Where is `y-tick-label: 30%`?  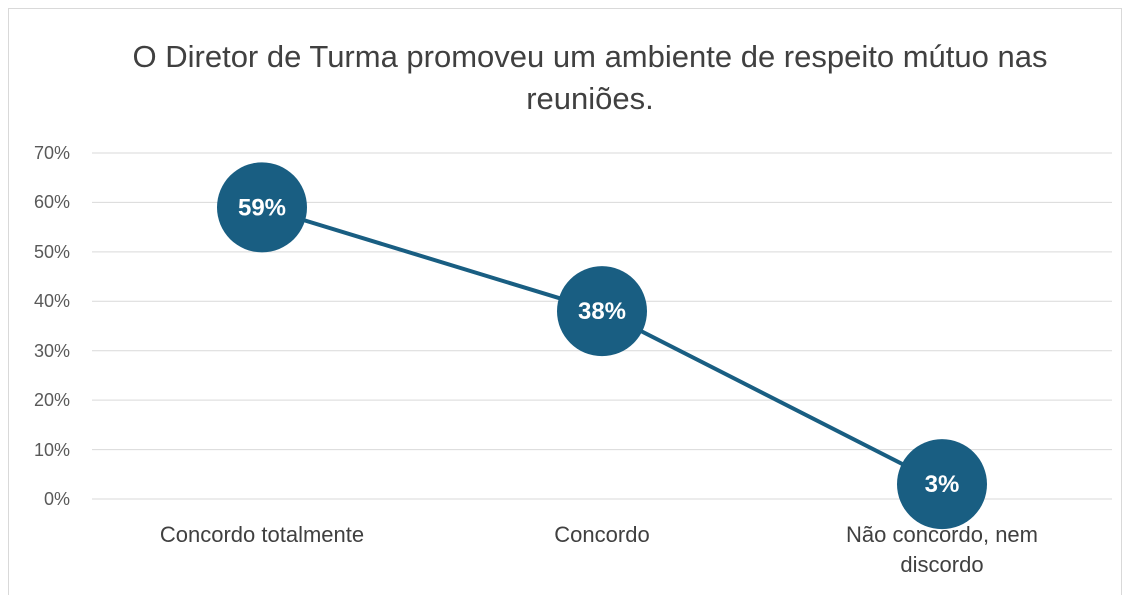
y-tick-label: 30% is located at coordinates (51, 350).